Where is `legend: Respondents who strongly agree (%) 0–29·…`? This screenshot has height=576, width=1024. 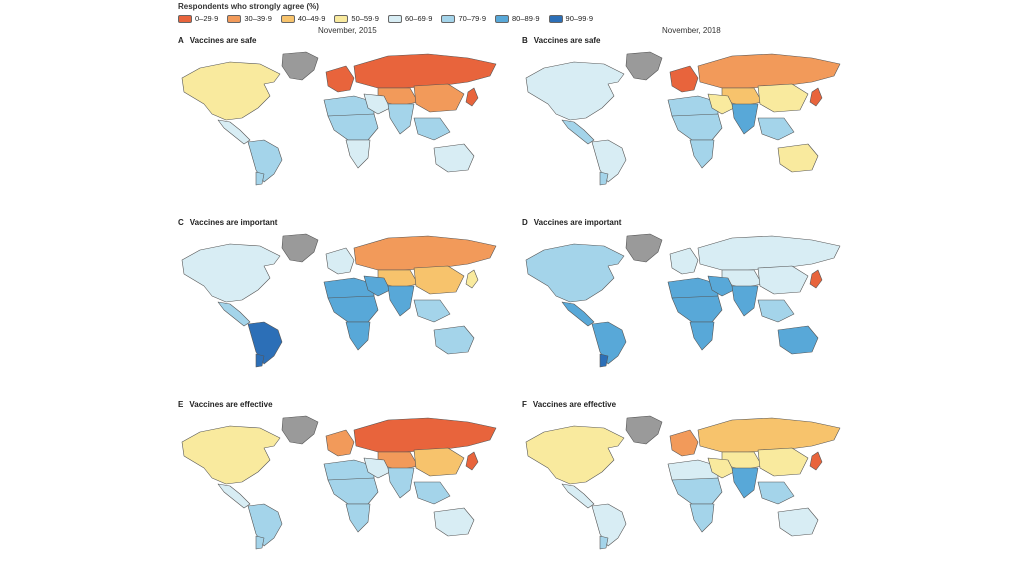
legend: Respondents who strongly agree (%) 0–29·… is located at coordinates (385, 12).